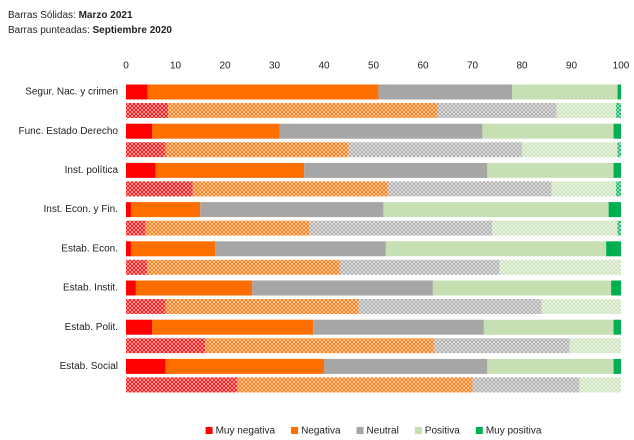 This screenshot has width=634, height=440. I want to click on legend-label: Negativa, so click(321, 431).